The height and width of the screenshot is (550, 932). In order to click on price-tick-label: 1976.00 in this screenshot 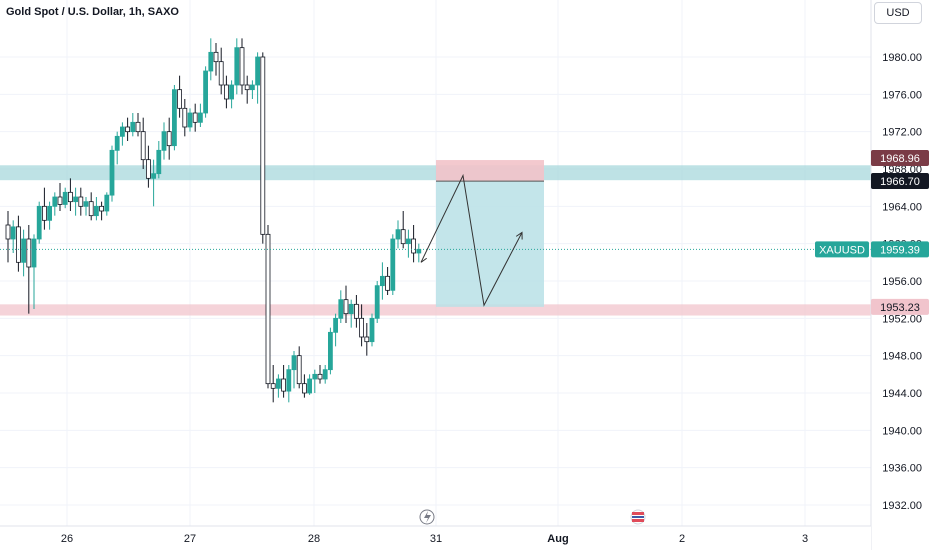, I will do `click(902, 95)`.